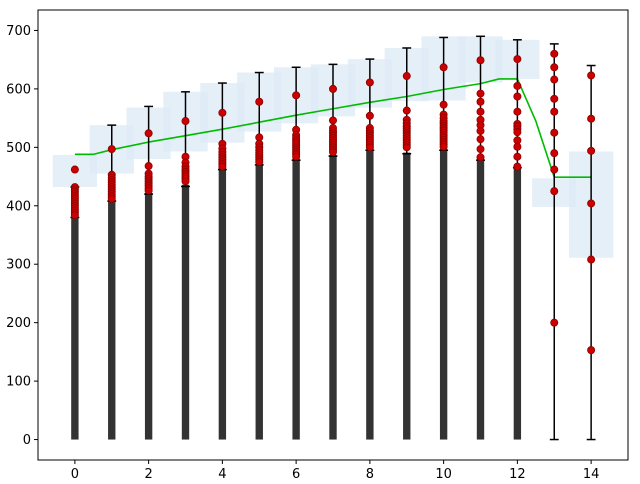 Image resolution: width=640 pixels, height=484 pixels. What do you see at coordinates (27, 440) in the screenshot?
I see `y-tick-label: 0` at bounding box center [27, 440].